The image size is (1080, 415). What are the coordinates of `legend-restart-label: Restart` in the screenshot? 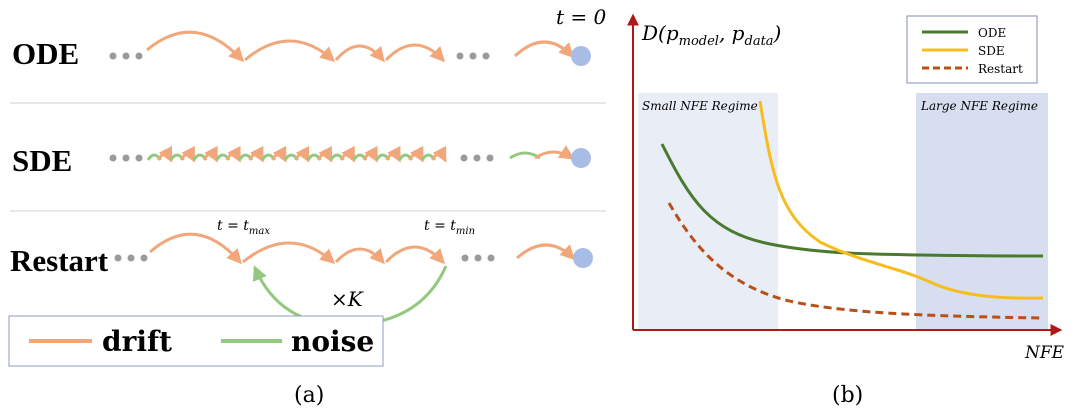 It's located at (1000, 69).